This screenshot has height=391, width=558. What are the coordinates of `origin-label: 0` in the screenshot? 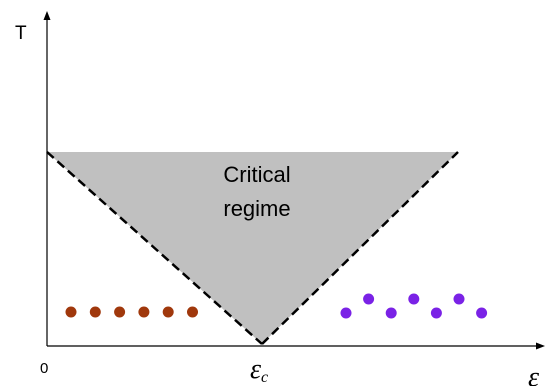 It's located at (44, 368).